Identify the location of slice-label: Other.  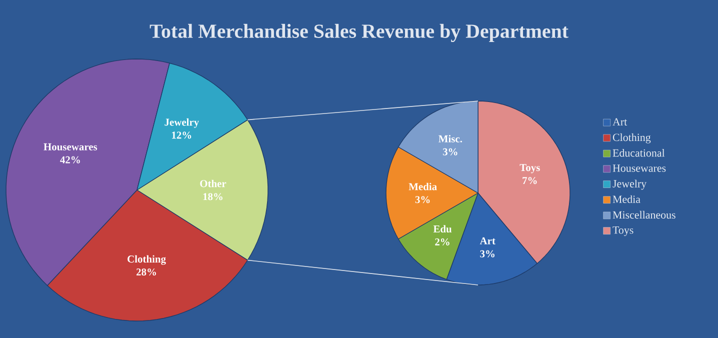
(213, 184).